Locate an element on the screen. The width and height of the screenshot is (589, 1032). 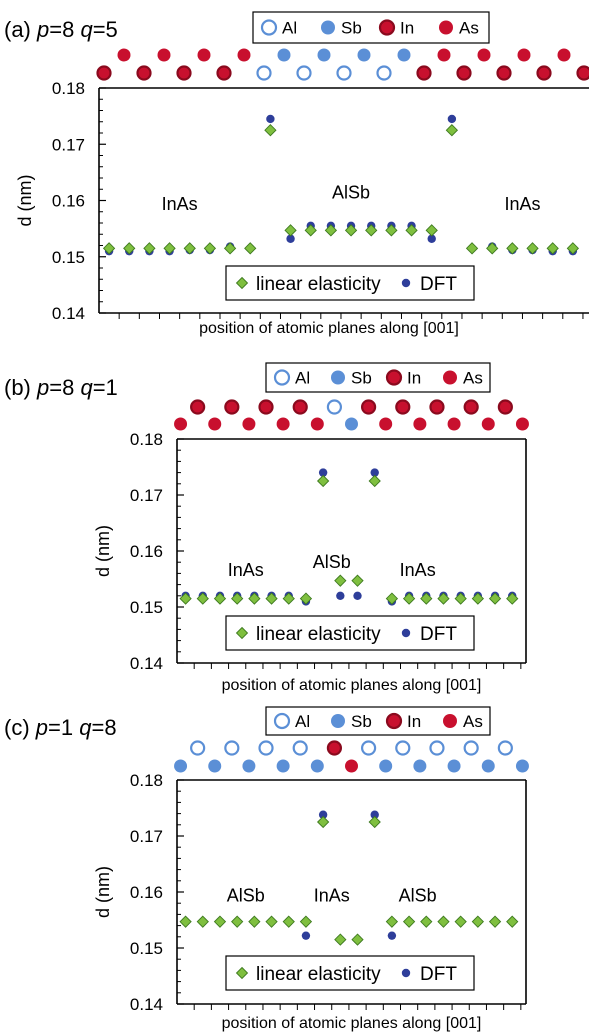
panel-label: (c) p=1 q=8 is located at coordinates (60, 727).